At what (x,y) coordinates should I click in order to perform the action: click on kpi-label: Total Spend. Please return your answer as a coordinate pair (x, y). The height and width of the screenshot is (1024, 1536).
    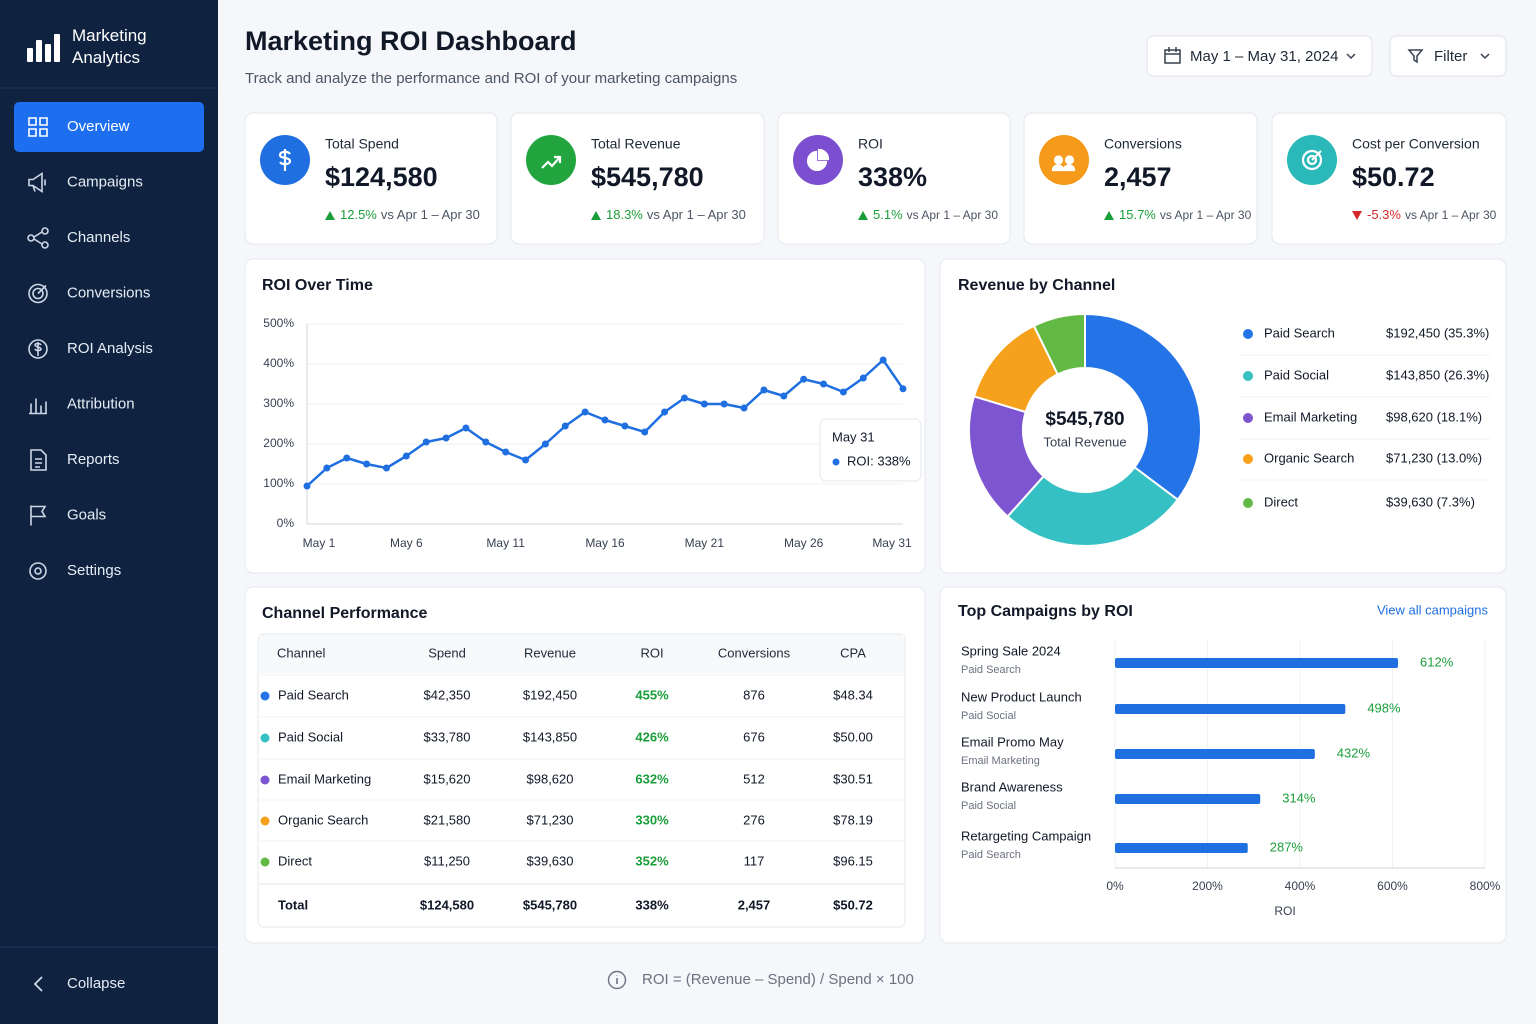
    Looking at the image, I should click on (362, 144).